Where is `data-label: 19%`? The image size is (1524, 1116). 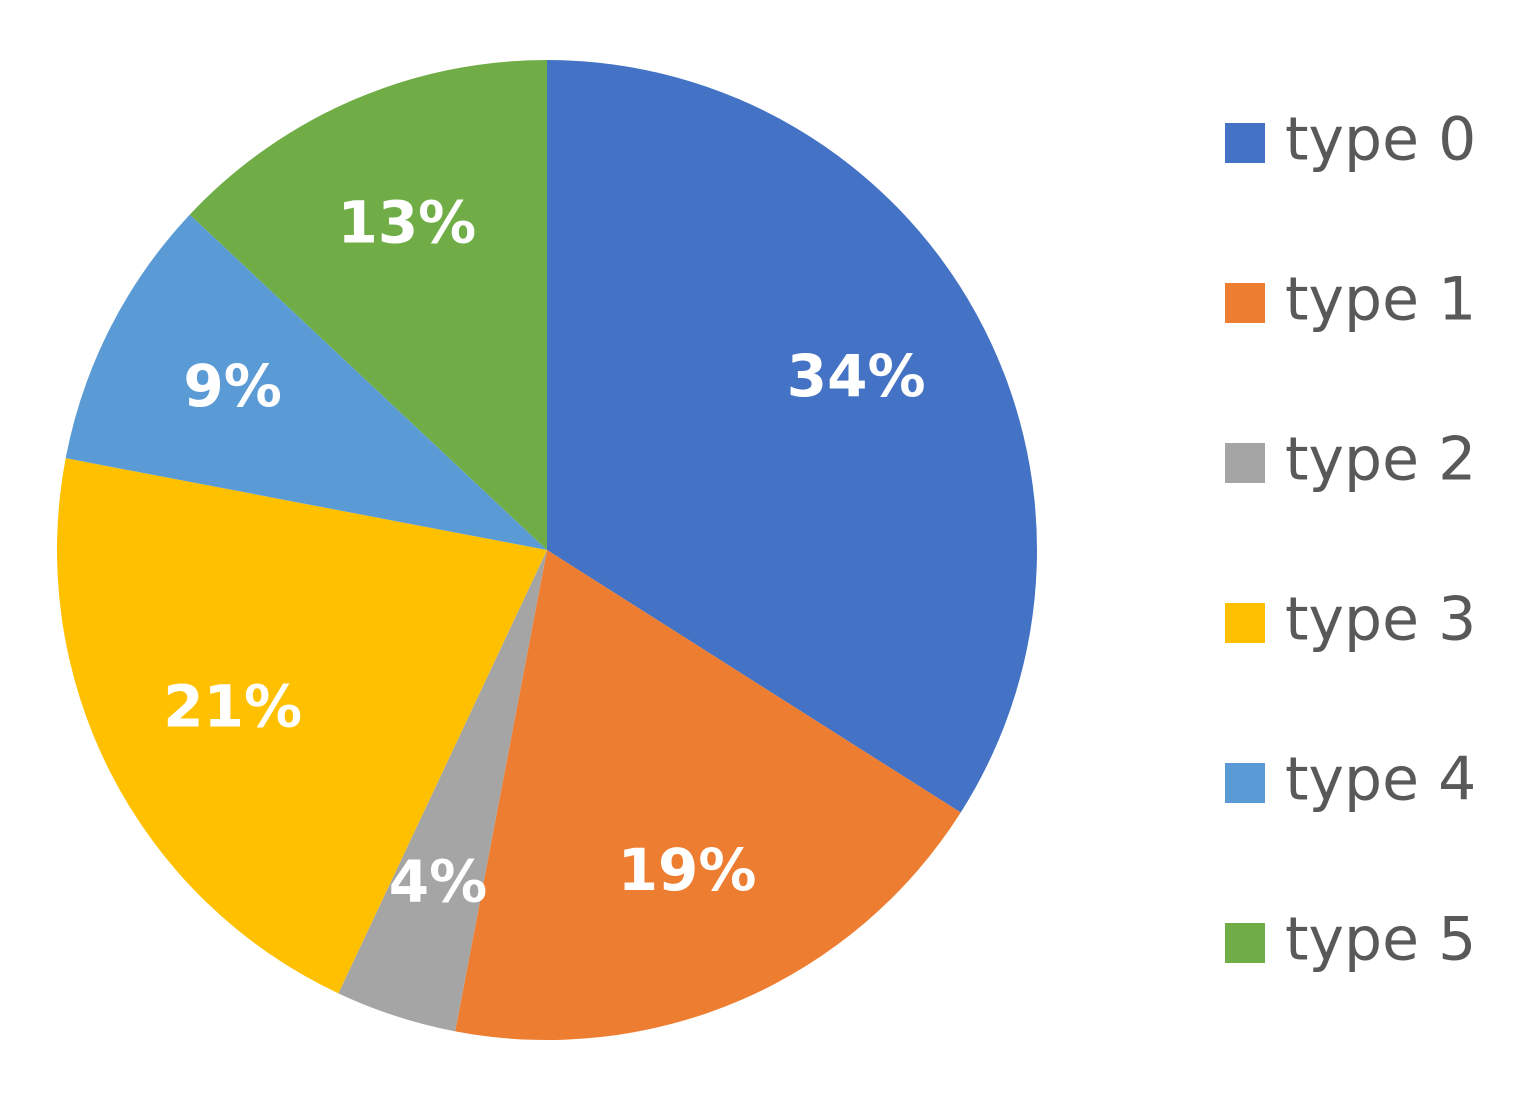 data-label: 19% is located at coordinates (687, 870).